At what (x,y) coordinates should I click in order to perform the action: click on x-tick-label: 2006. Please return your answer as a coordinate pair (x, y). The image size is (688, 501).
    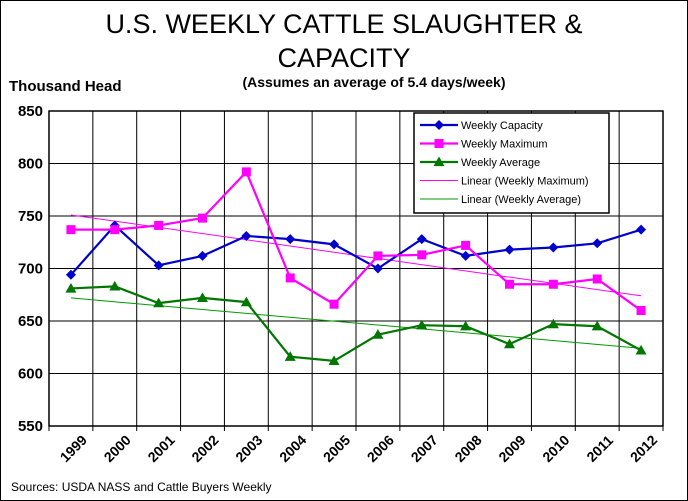
    Looking at the image, I should click on (380, 448).